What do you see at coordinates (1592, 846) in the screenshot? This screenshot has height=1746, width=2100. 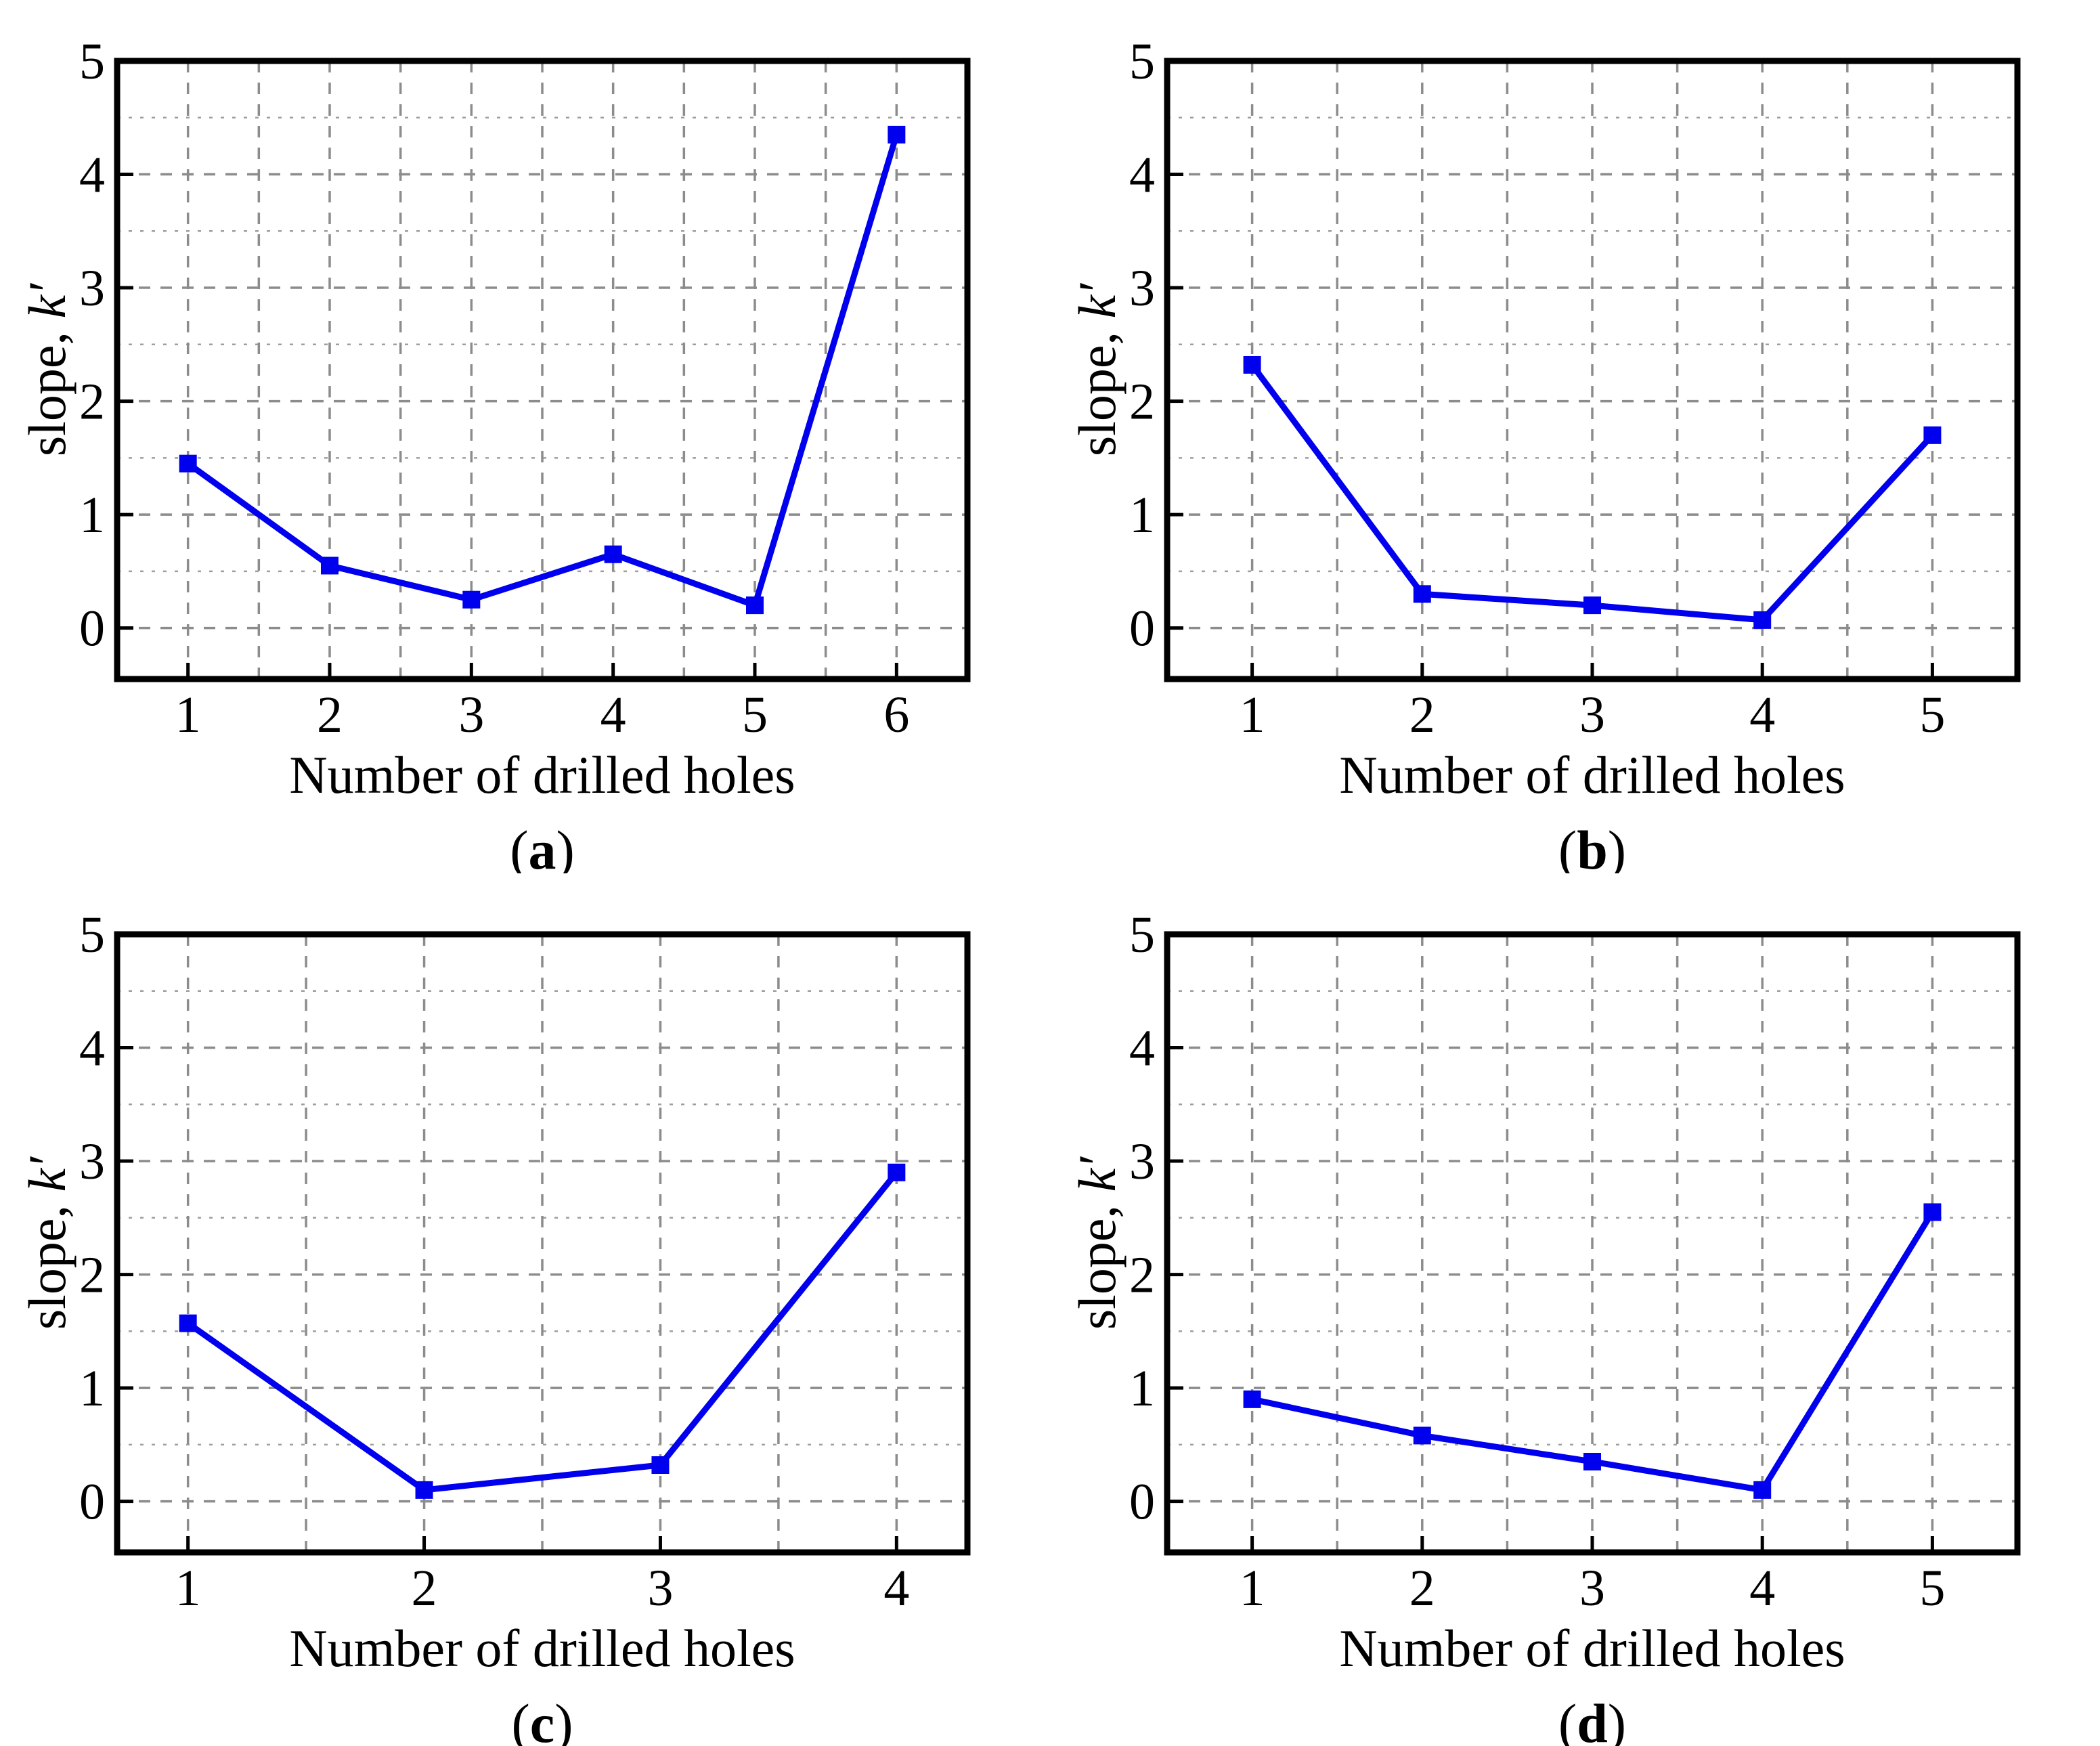 I see `subplot-caption: (b)` at bounding box center [1592, 846].